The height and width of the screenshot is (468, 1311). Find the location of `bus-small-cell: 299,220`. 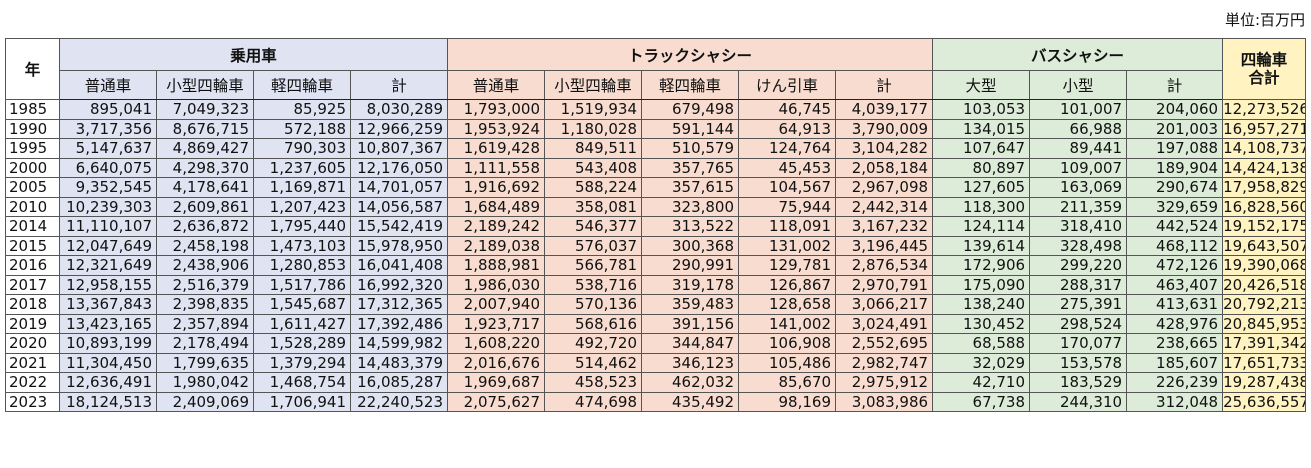

bus-small-cell: 299,220 is located at coordinates (1078, 265).